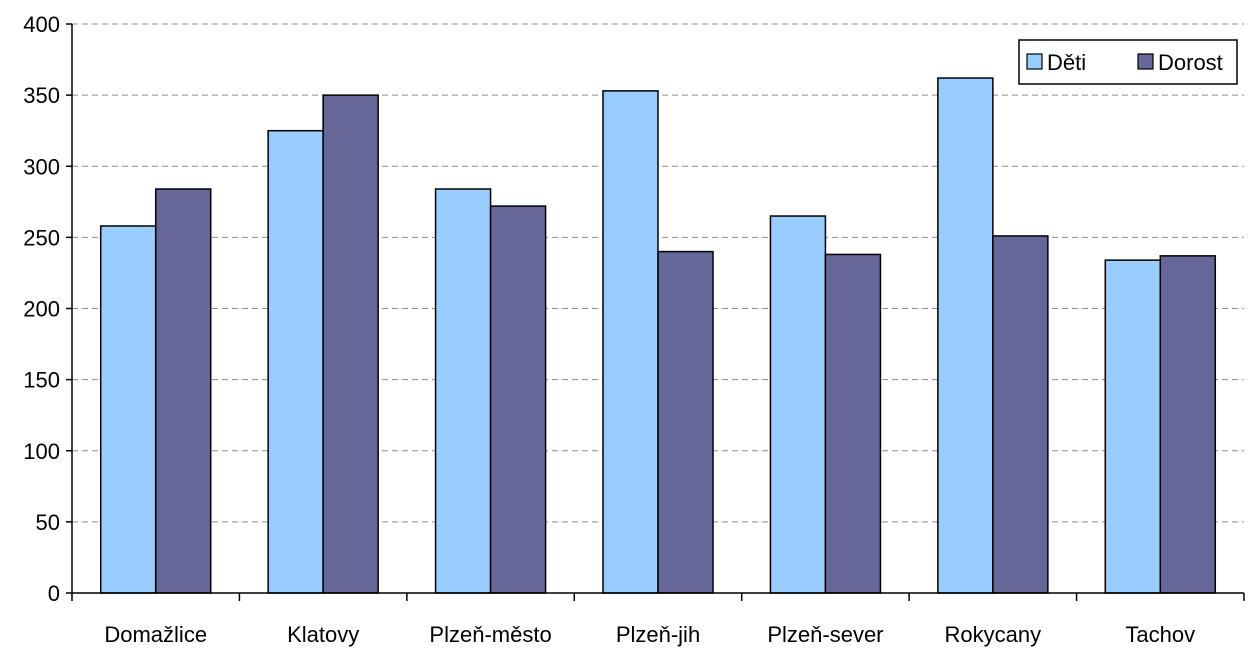 This screenshot has width=1252, height=650. I want to click on x-tick-label: Plzeň-město, so click(490, 634).